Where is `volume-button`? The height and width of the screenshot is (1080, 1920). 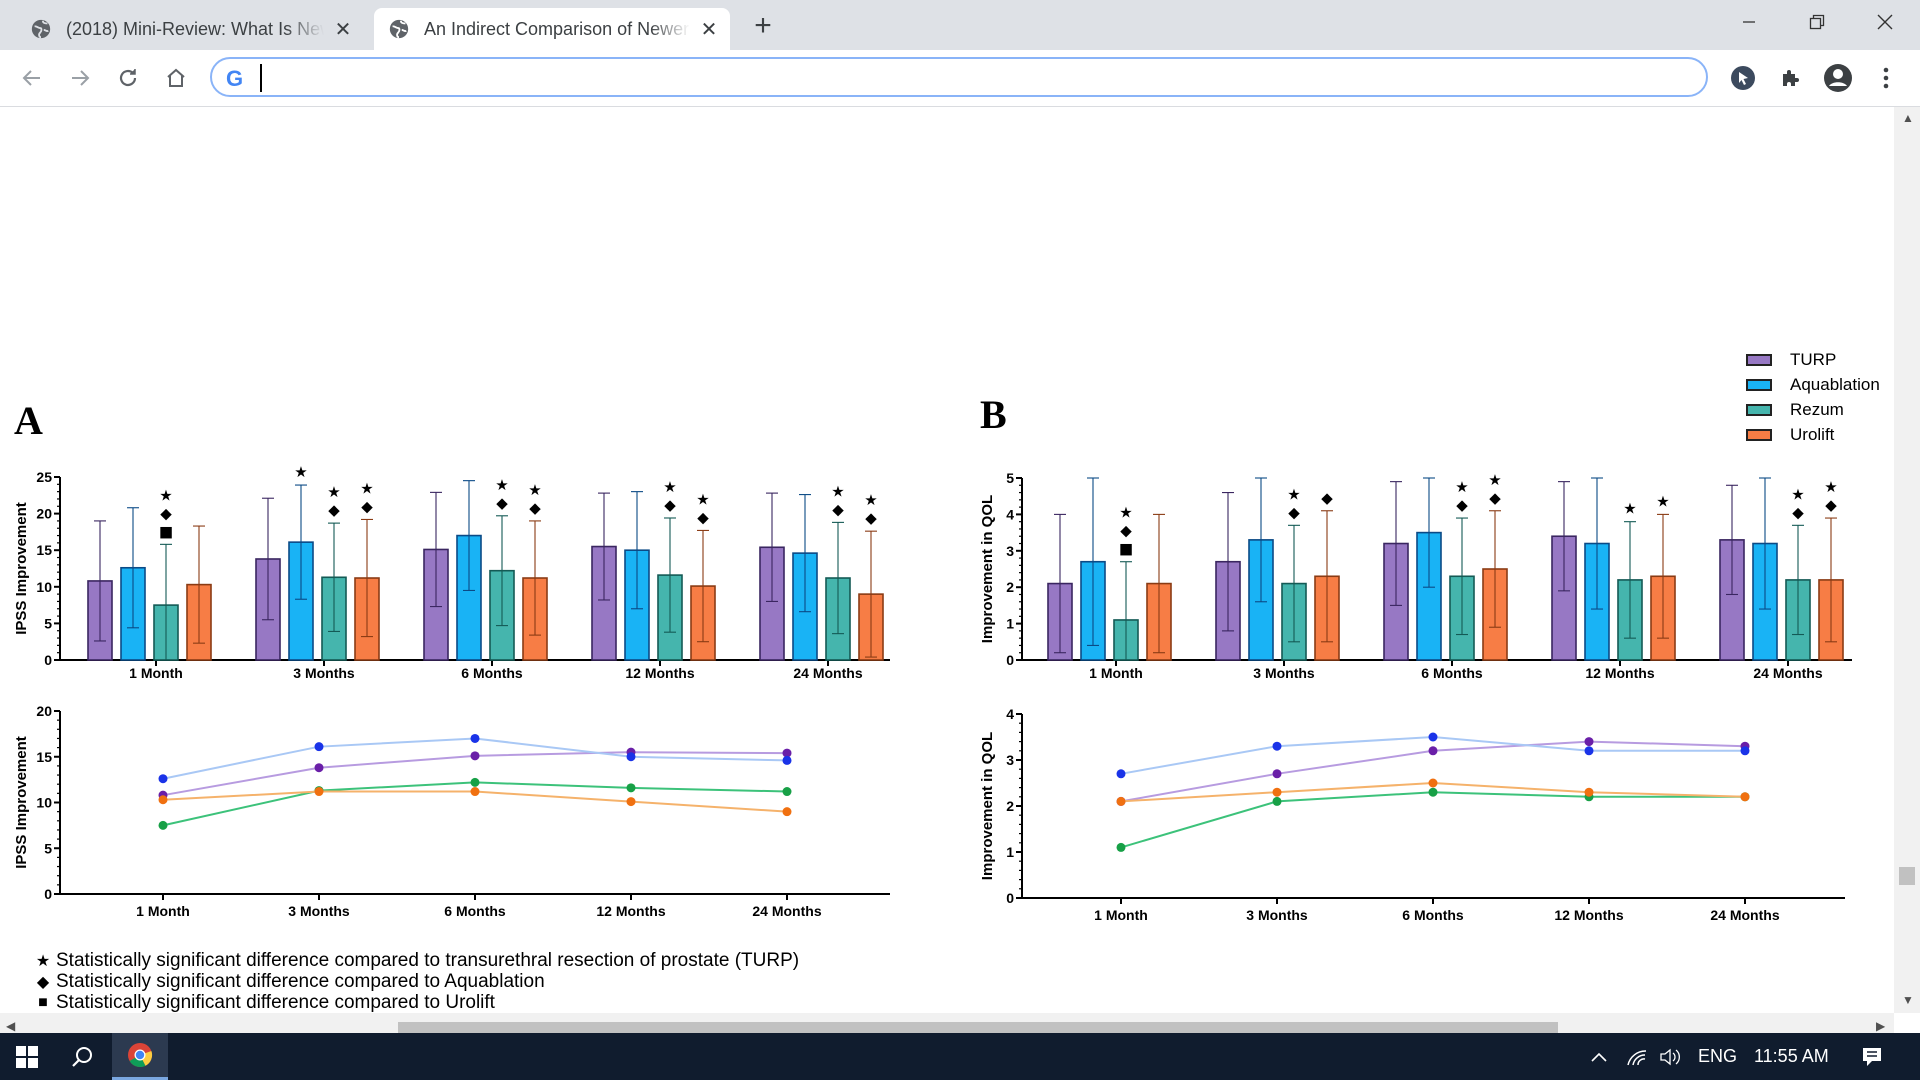
volume-button is located at coordinates (1671, 1056).